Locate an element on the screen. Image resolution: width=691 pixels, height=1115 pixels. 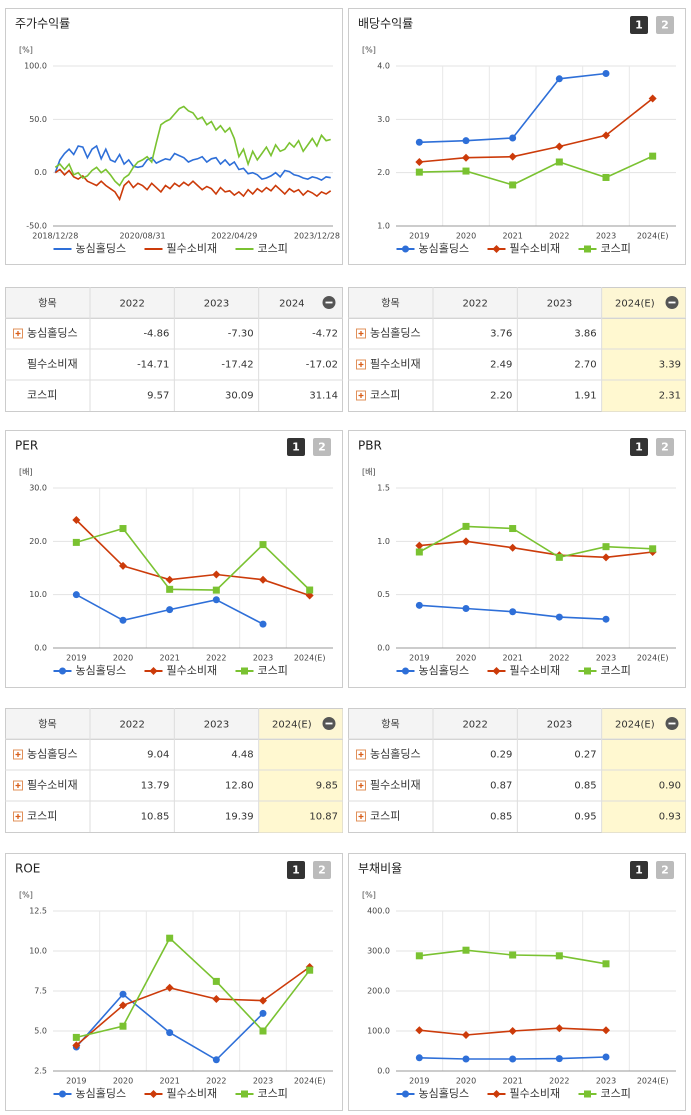
cell-value: 3.76 is located at coordinates (501, 334).